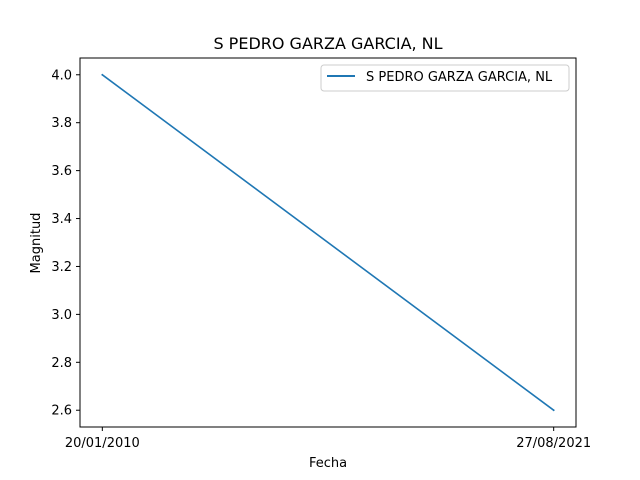 Image resolution: width=640 pixels, height=480 pixels. What do you see at coordinates (61, 171) in the screenshot?
I see `y-tick-label: 3.6` at bounding box center [61, 171].